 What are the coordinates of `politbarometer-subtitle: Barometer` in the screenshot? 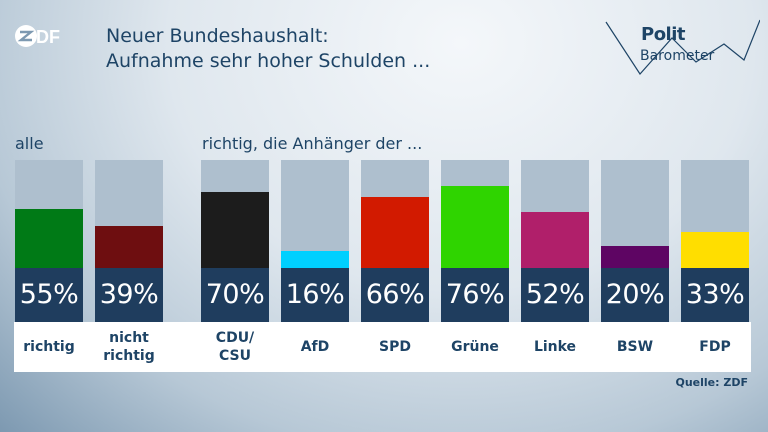 It's located at (677, 56).